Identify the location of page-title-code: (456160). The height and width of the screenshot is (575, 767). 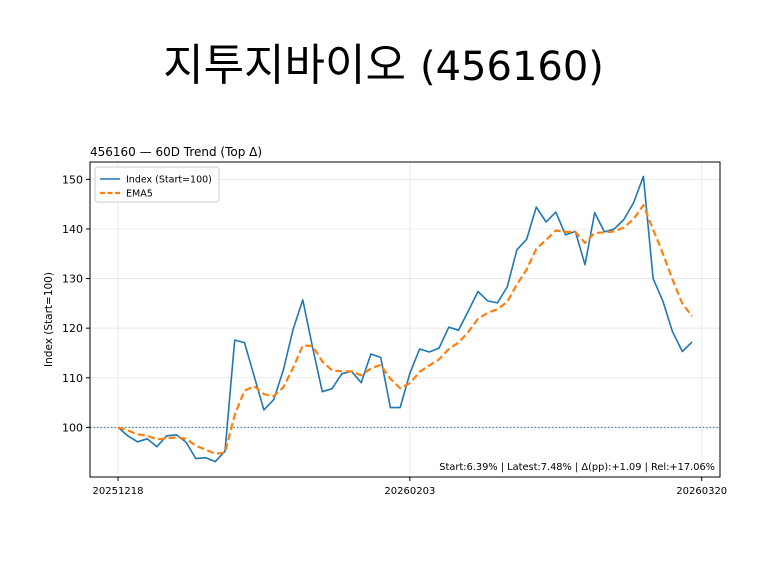
(511, 67).